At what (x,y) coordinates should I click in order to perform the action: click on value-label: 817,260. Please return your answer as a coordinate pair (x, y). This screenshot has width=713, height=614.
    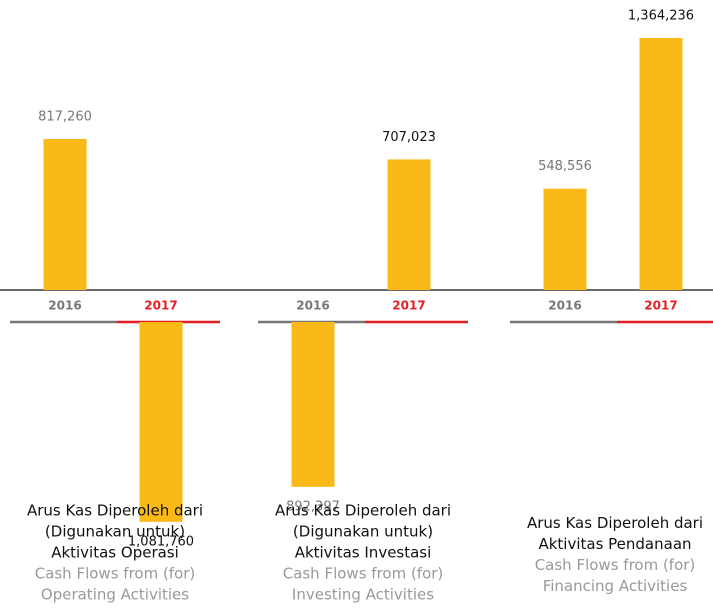
    Looking at the image, I should click on (65, 117).